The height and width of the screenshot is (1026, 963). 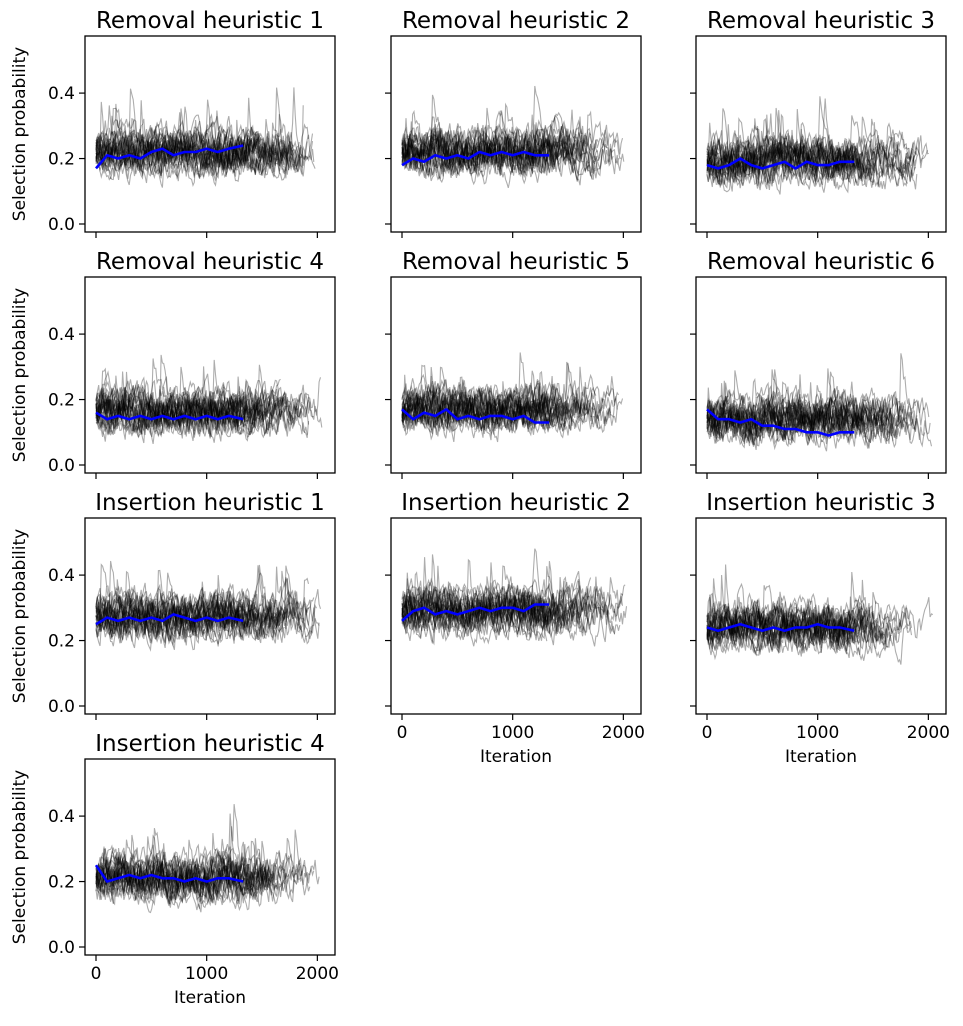 I want to click on subplot-2: Removal heuristic 2, so click(x=513, y=123).